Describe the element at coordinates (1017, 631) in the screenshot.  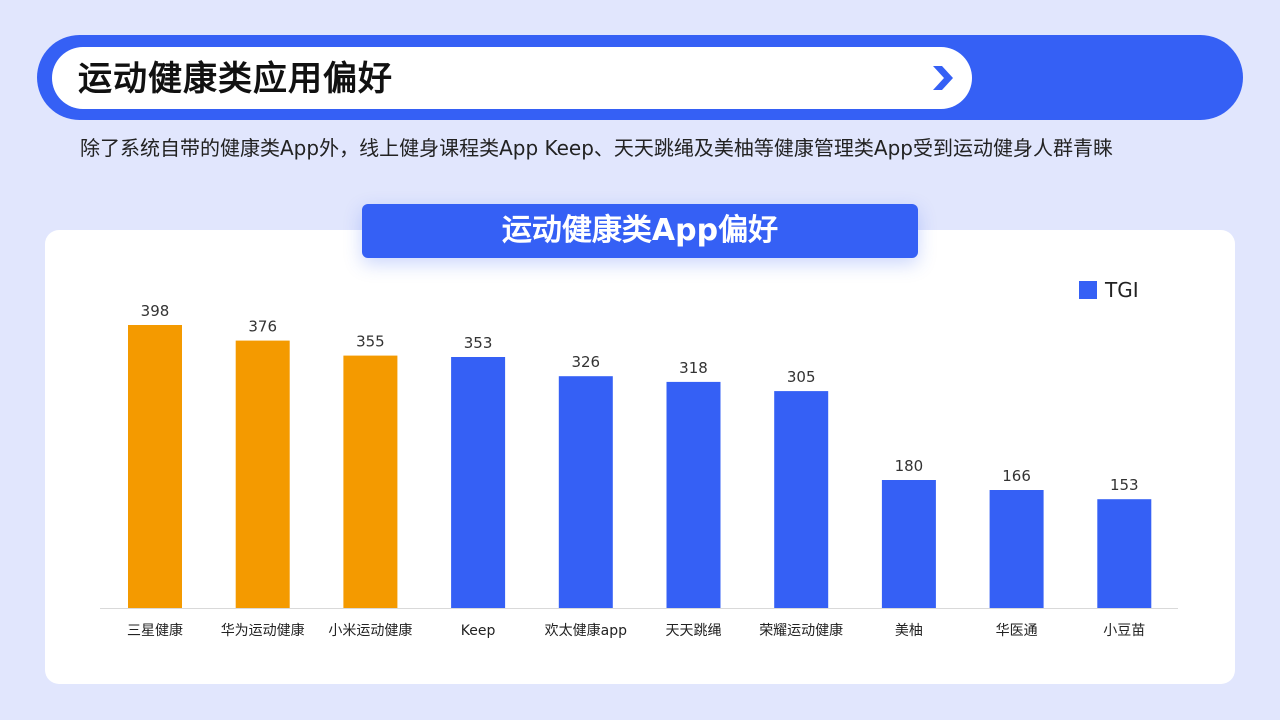
I see `x-tick-label: 华医通` at that location.